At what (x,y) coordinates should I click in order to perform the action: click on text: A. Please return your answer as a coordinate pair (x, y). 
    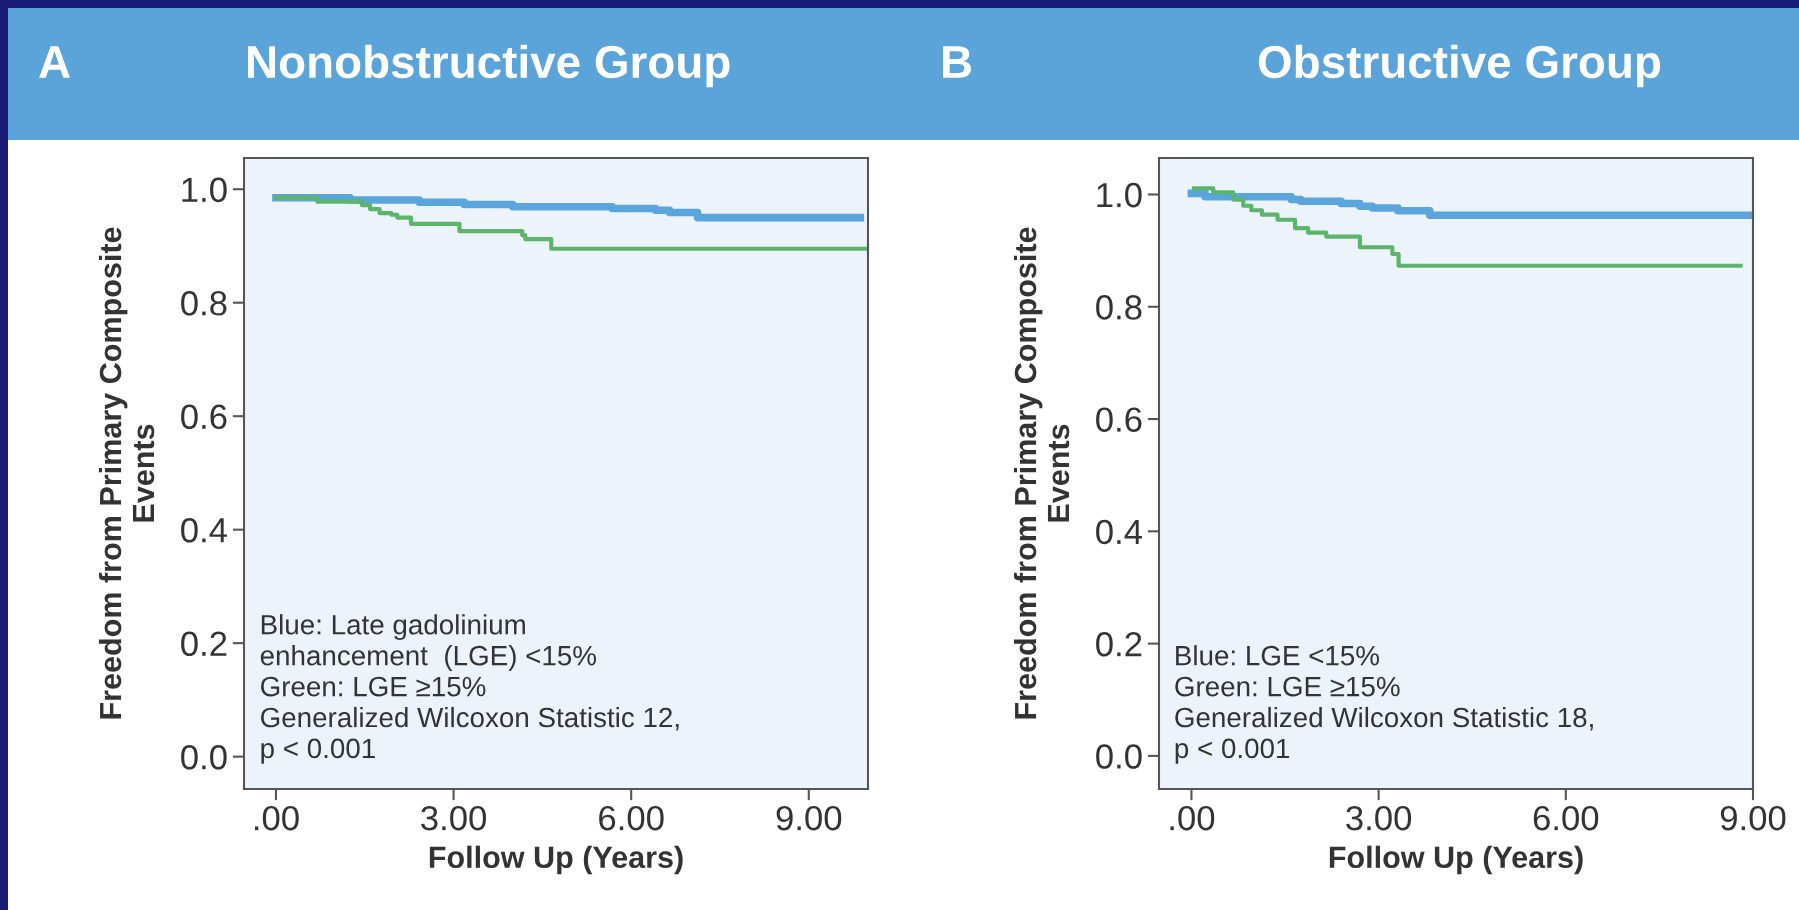
    Looking at the image, I should click on (54, 62).